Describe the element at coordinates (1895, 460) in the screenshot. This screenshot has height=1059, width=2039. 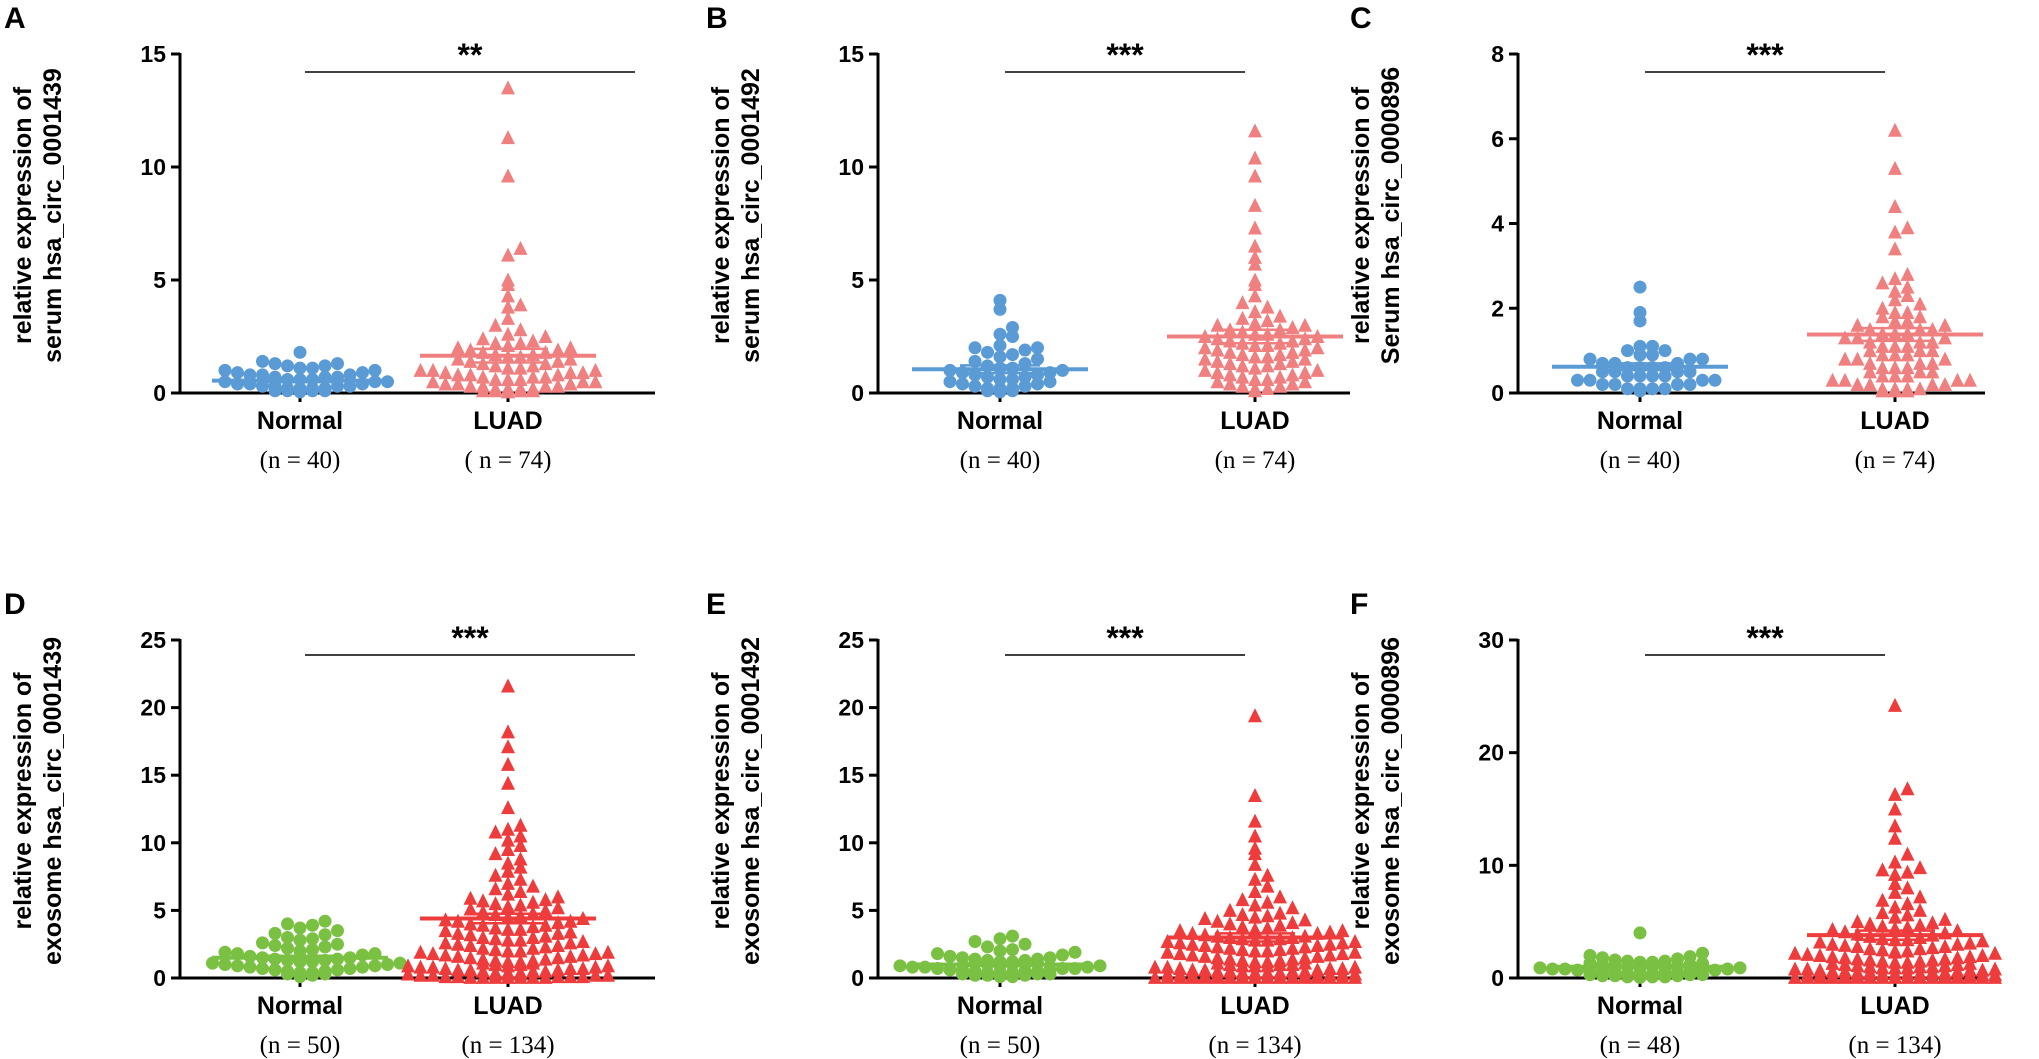
I see `sample-count-label: (n = 74)` at that location.